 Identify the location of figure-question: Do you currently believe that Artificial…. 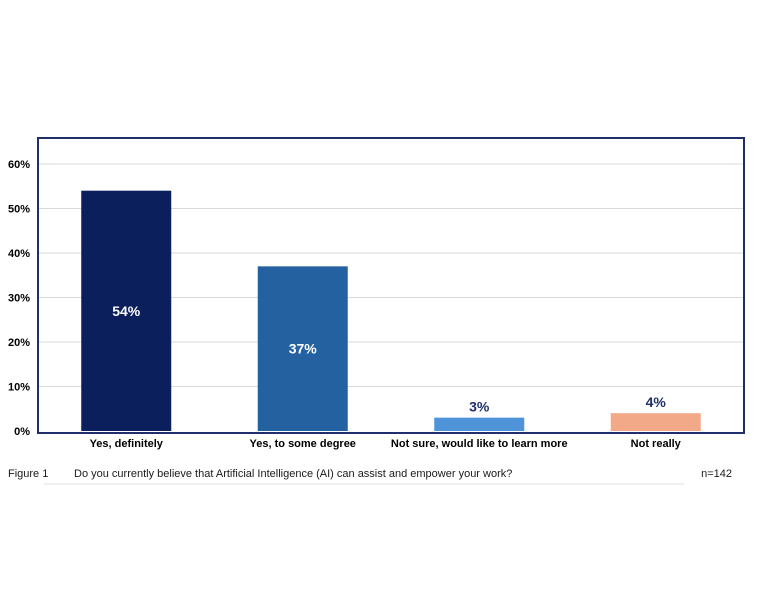
(293, 474).